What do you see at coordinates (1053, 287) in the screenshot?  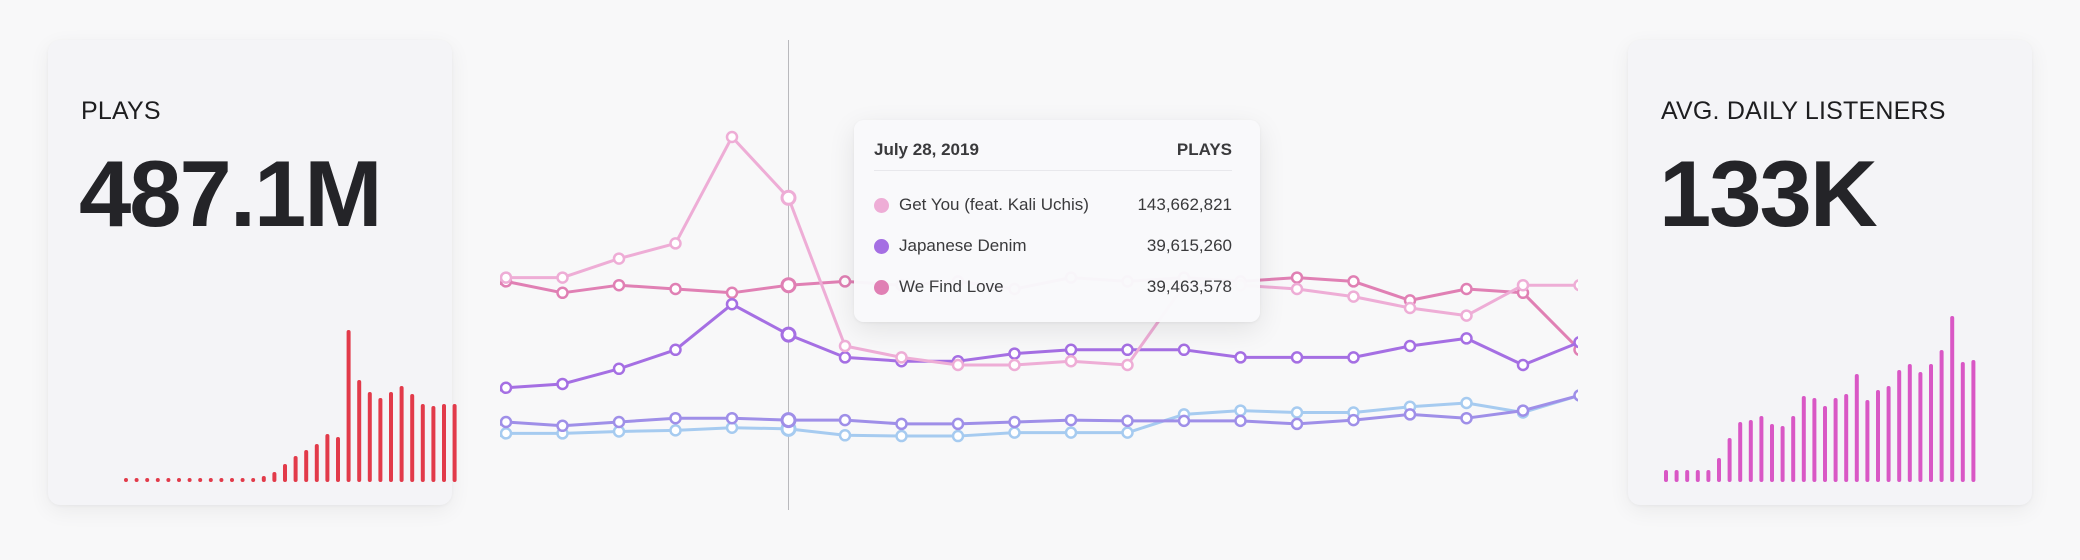 I see `tooltip-row: We Find Love 39,463,578` at bounding box center [1053, 287].